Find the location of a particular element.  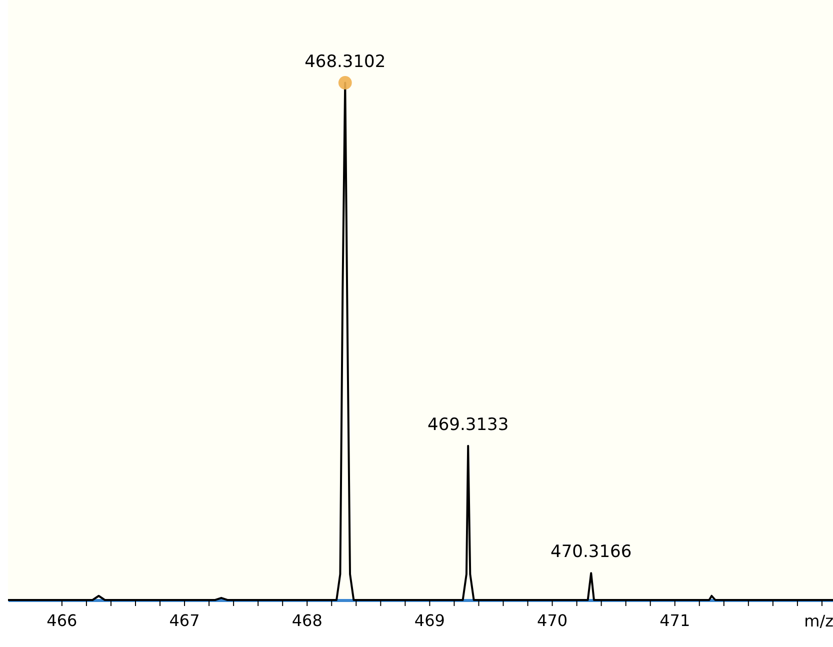

x-tick-label: 466 is located at coordinates (62, 620).